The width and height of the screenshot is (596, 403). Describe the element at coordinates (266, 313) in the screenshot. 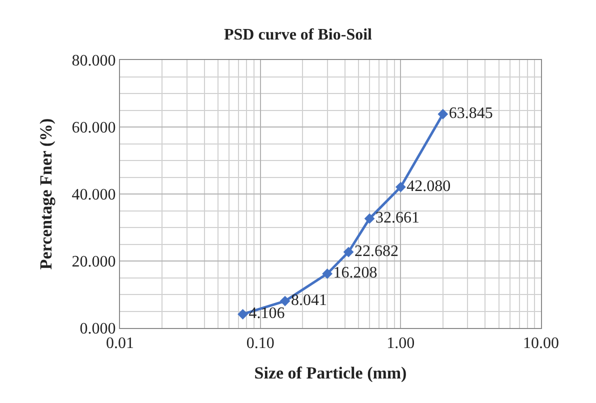

I see `data-label: 4.106` at that location.